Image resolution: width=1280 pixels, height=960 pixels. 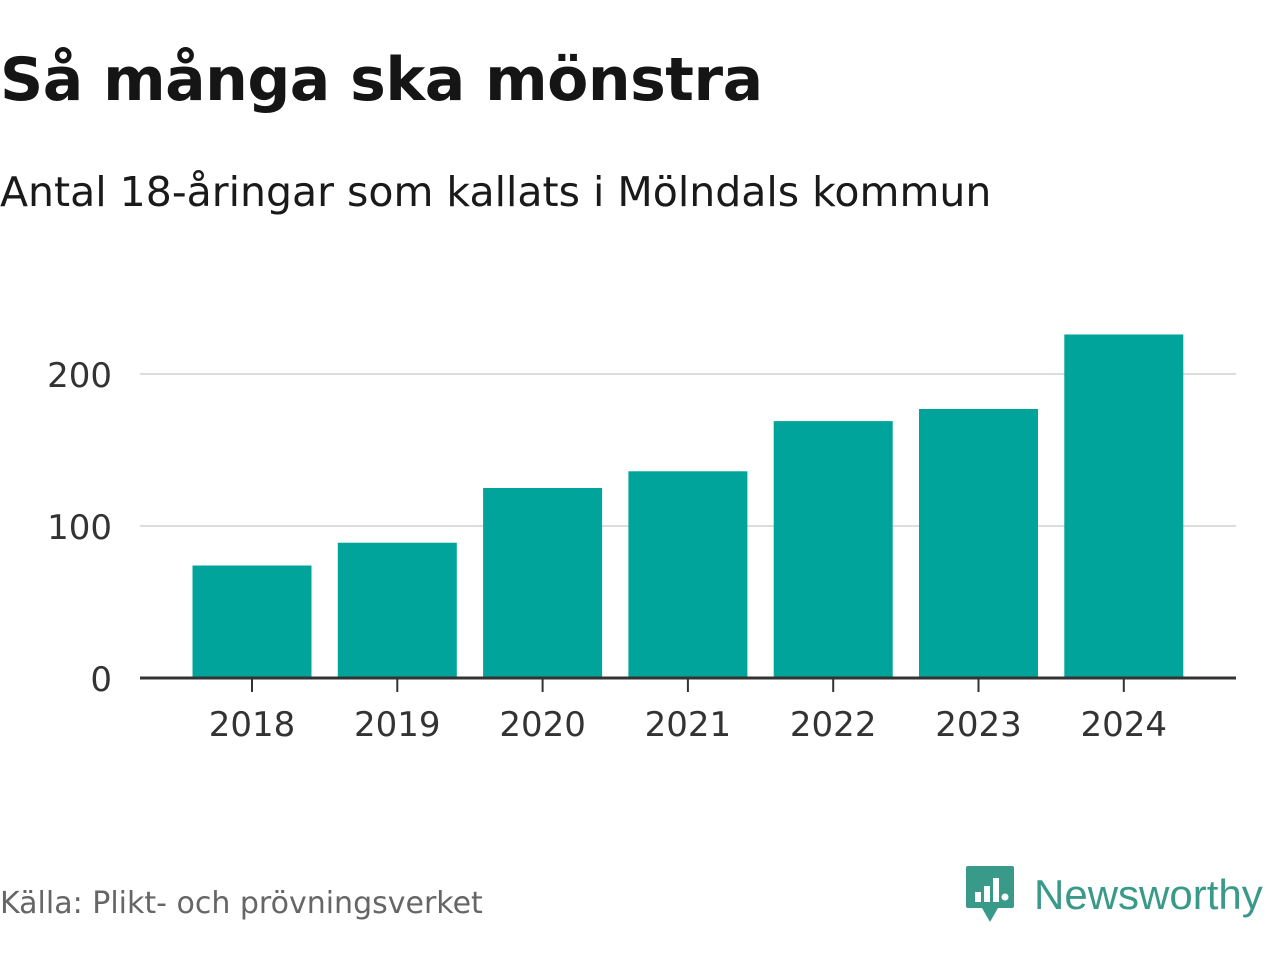 I want to click on y-tick-label: 0, so click(x=101, y=680).